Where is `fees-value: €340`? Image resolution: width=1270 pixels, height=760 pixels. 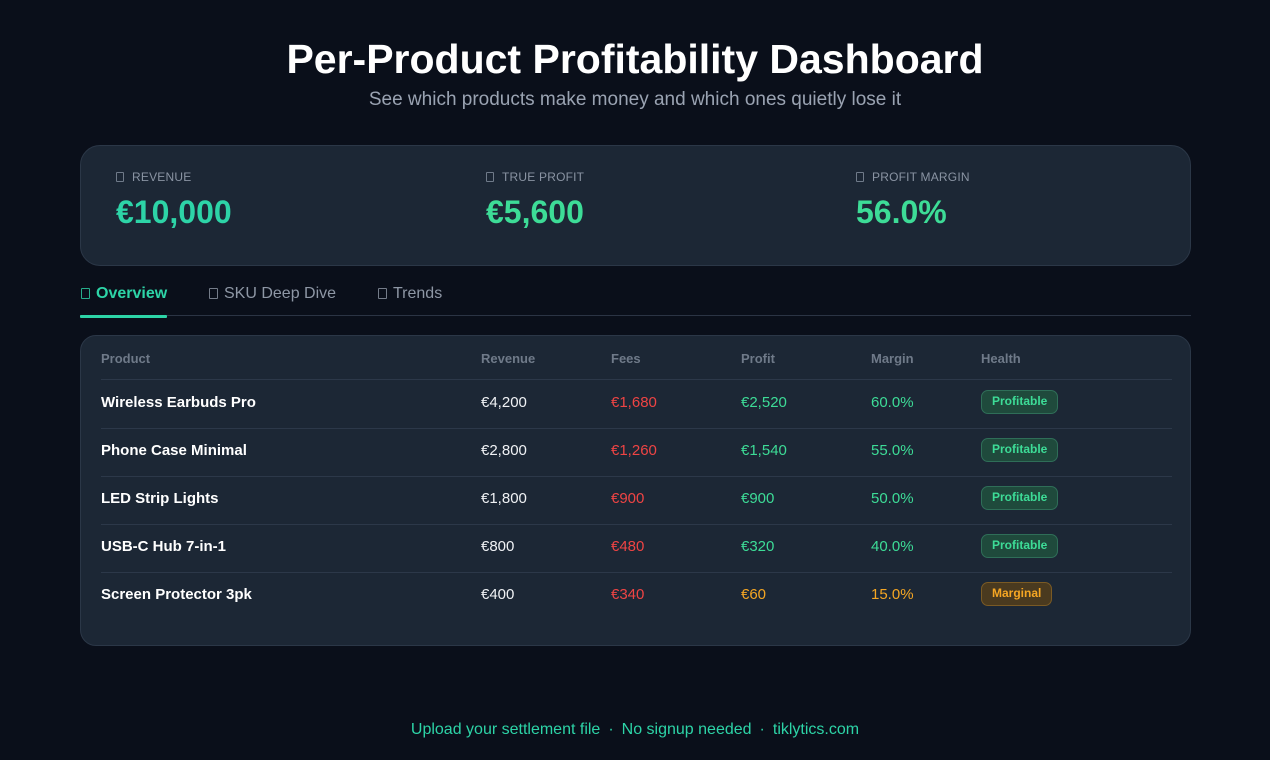
fees-value: €340 is located at coordinates (628, 594).